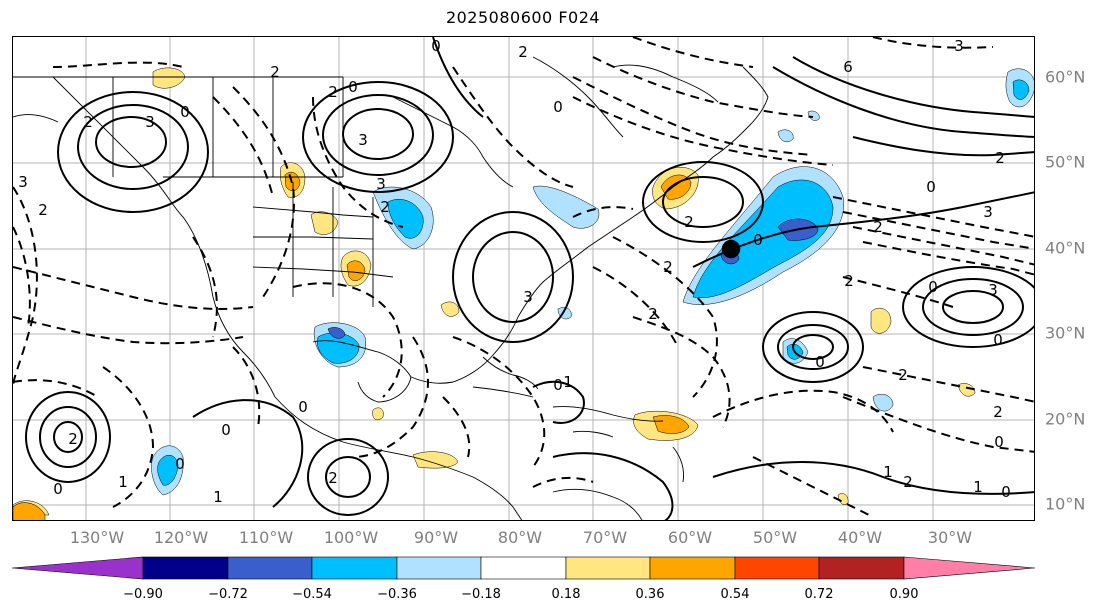 The image size is (1105, 615). What do you see at coordinates (168, 470) in the screenshot?
I see `shade-pacific-blue` at bounding box center [168, 470].